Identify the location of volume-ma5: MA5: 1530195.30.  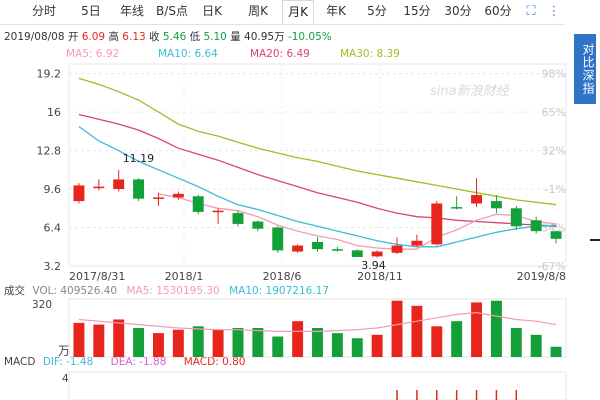
(173, 291).